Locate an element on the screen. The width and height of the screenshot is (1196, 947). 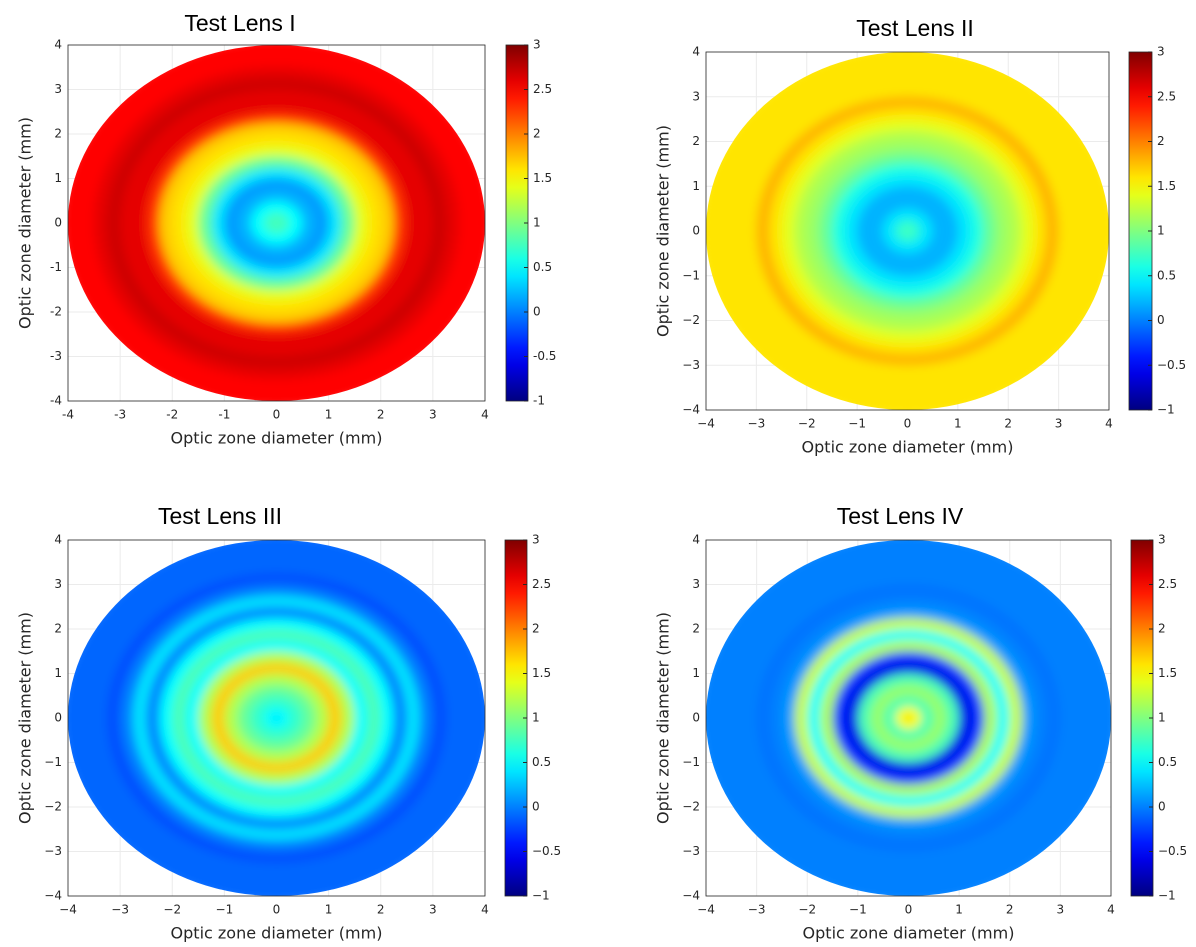
colorbar-tick-label: −1 is located at coordinates (1166, 410).